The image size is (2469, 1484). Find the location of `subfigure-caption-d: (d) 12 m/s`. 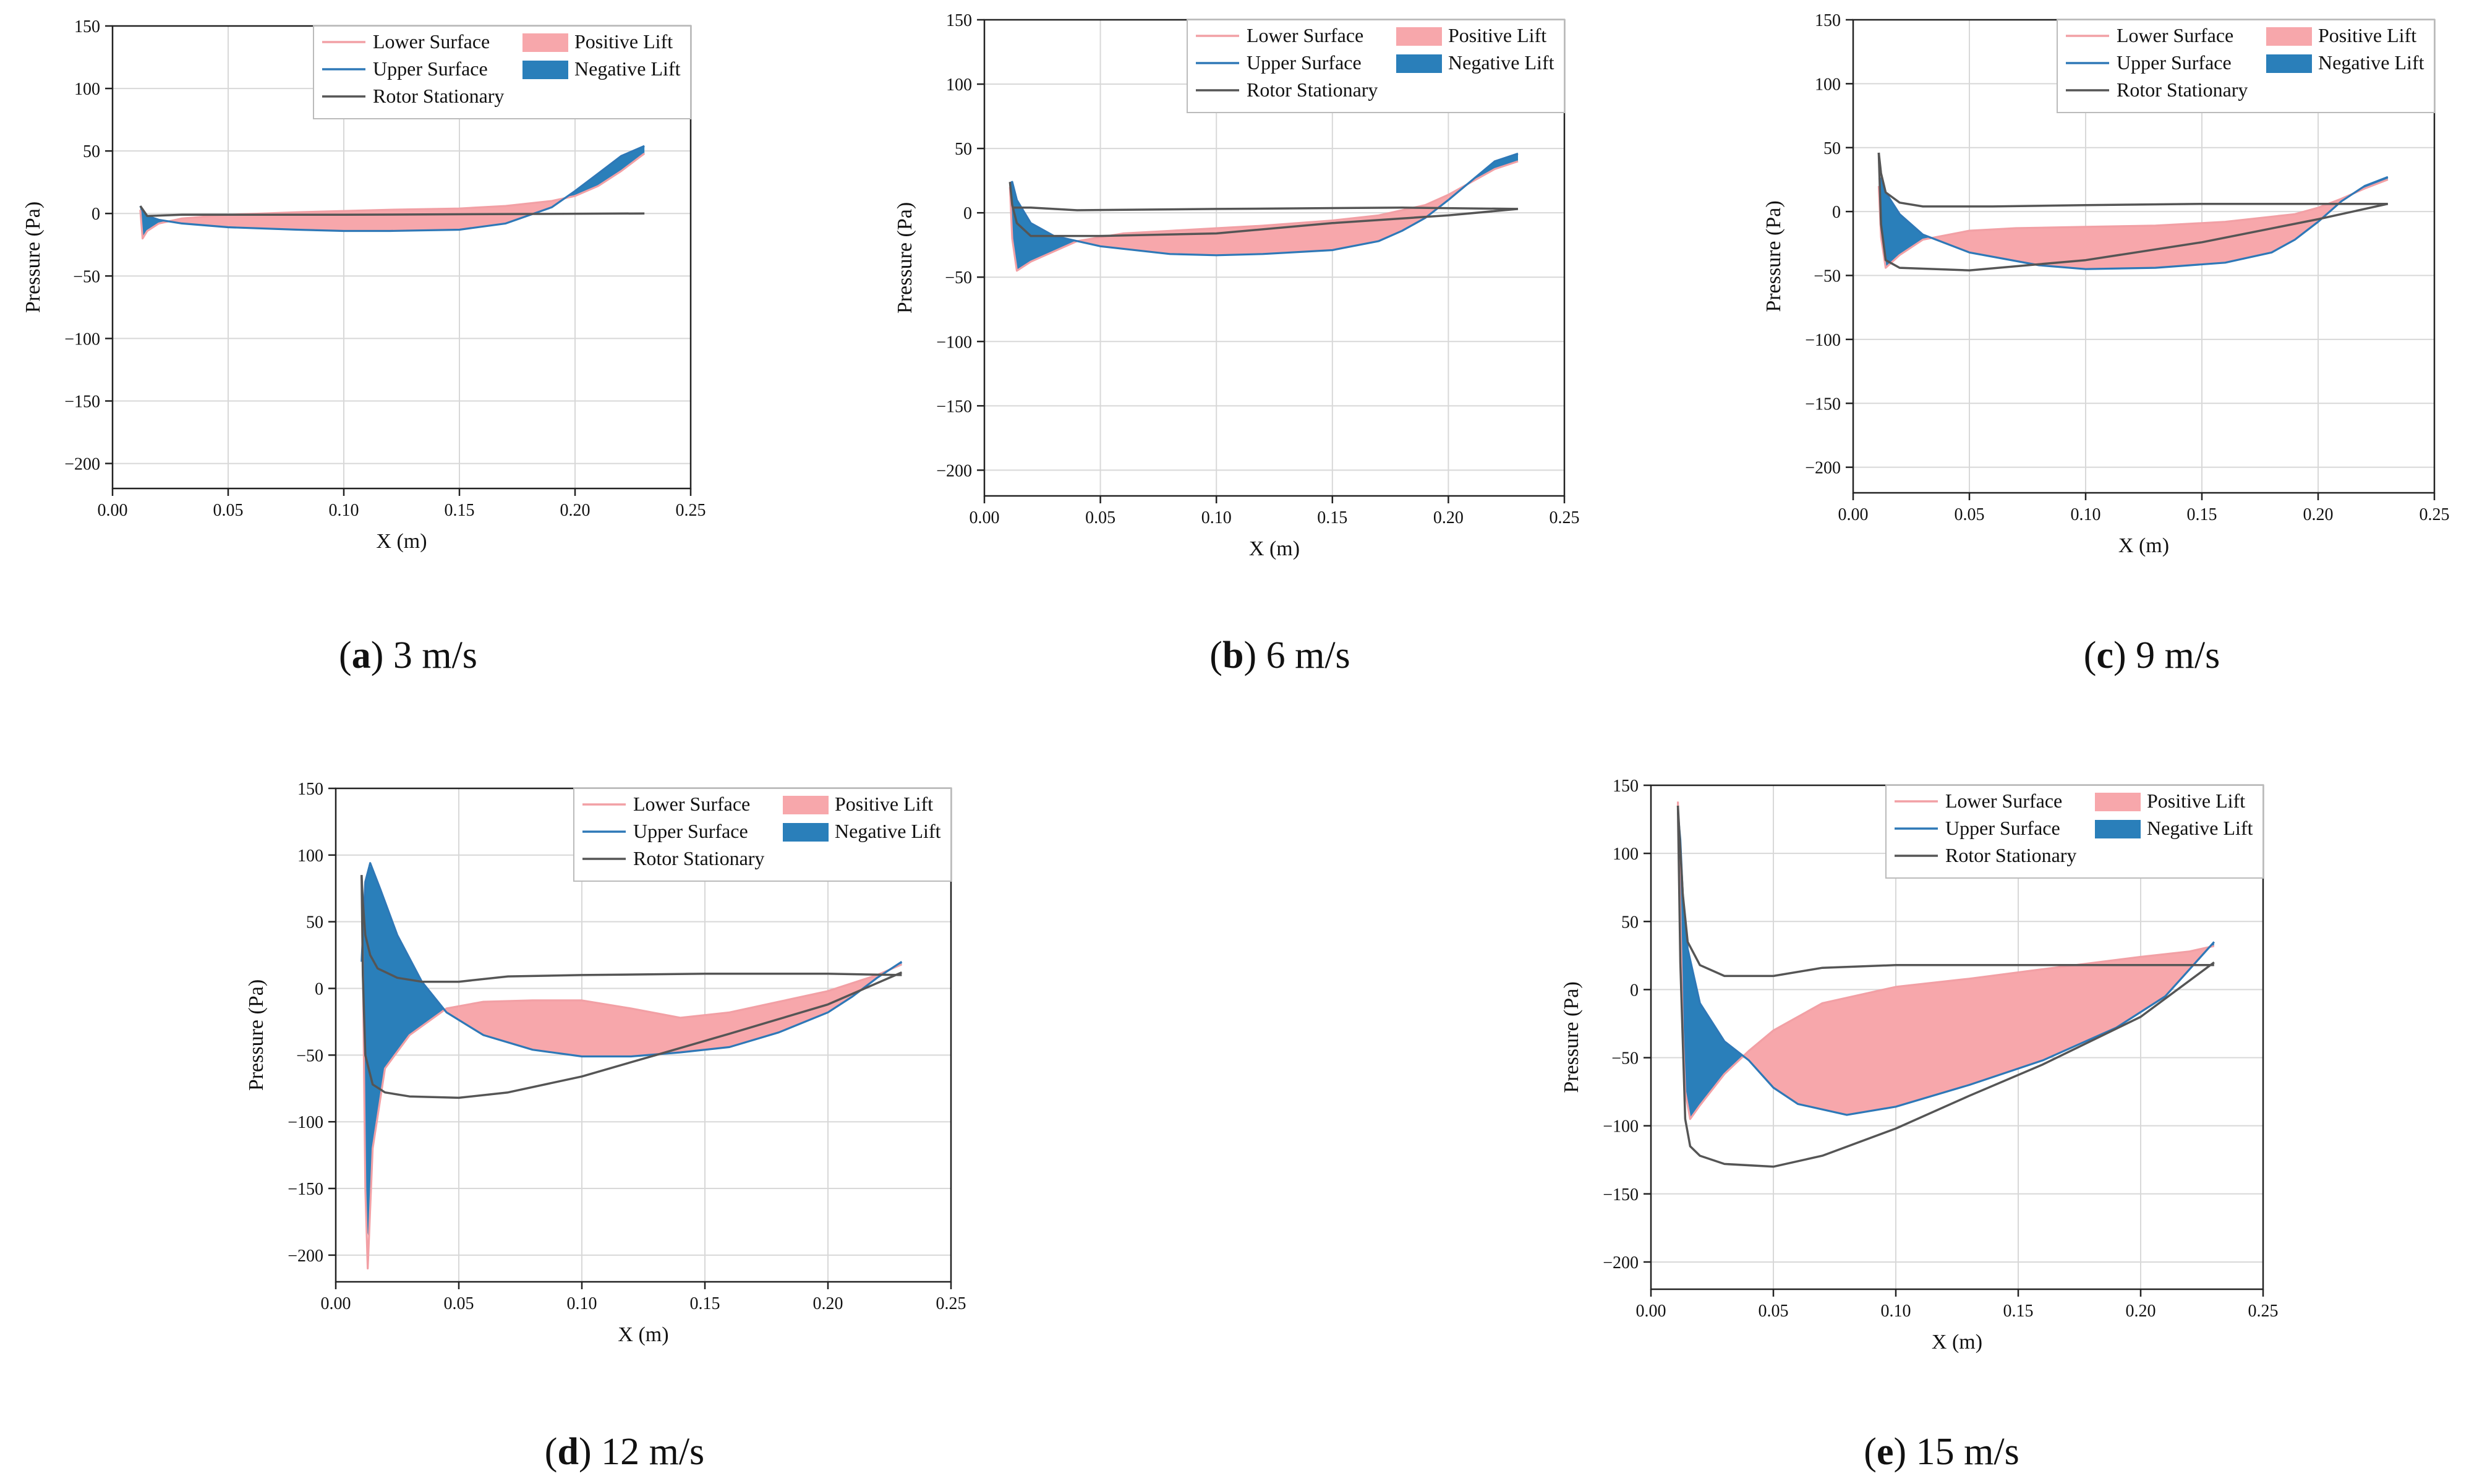

subfigure-caption-d: (d) 12 m/s is located at coordinates (624, 1452).